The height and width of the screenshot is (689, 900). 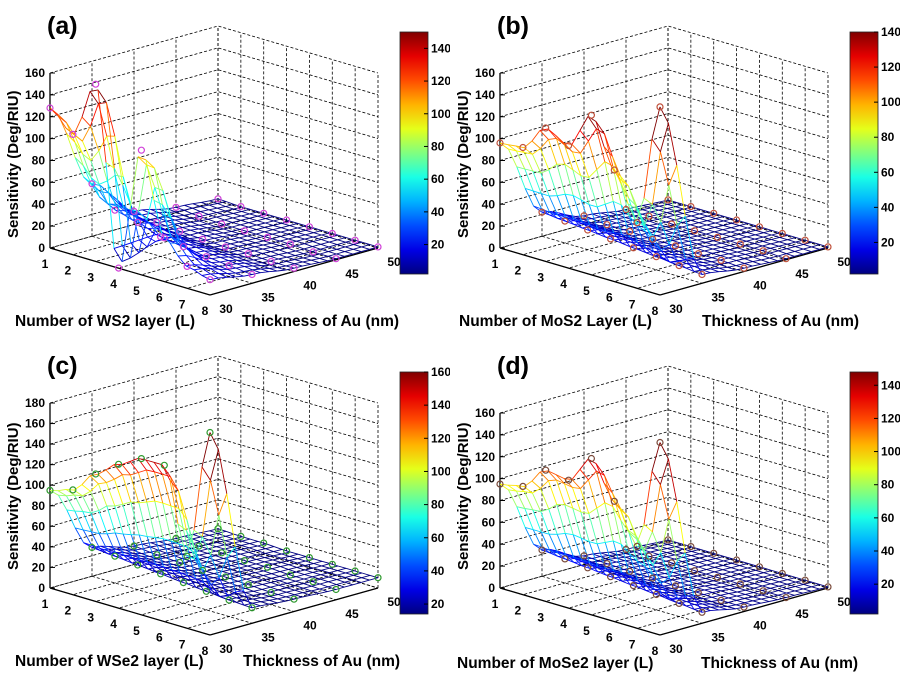 I want to click on colorbar-tick-label: 60, so click(x=438, y=179).